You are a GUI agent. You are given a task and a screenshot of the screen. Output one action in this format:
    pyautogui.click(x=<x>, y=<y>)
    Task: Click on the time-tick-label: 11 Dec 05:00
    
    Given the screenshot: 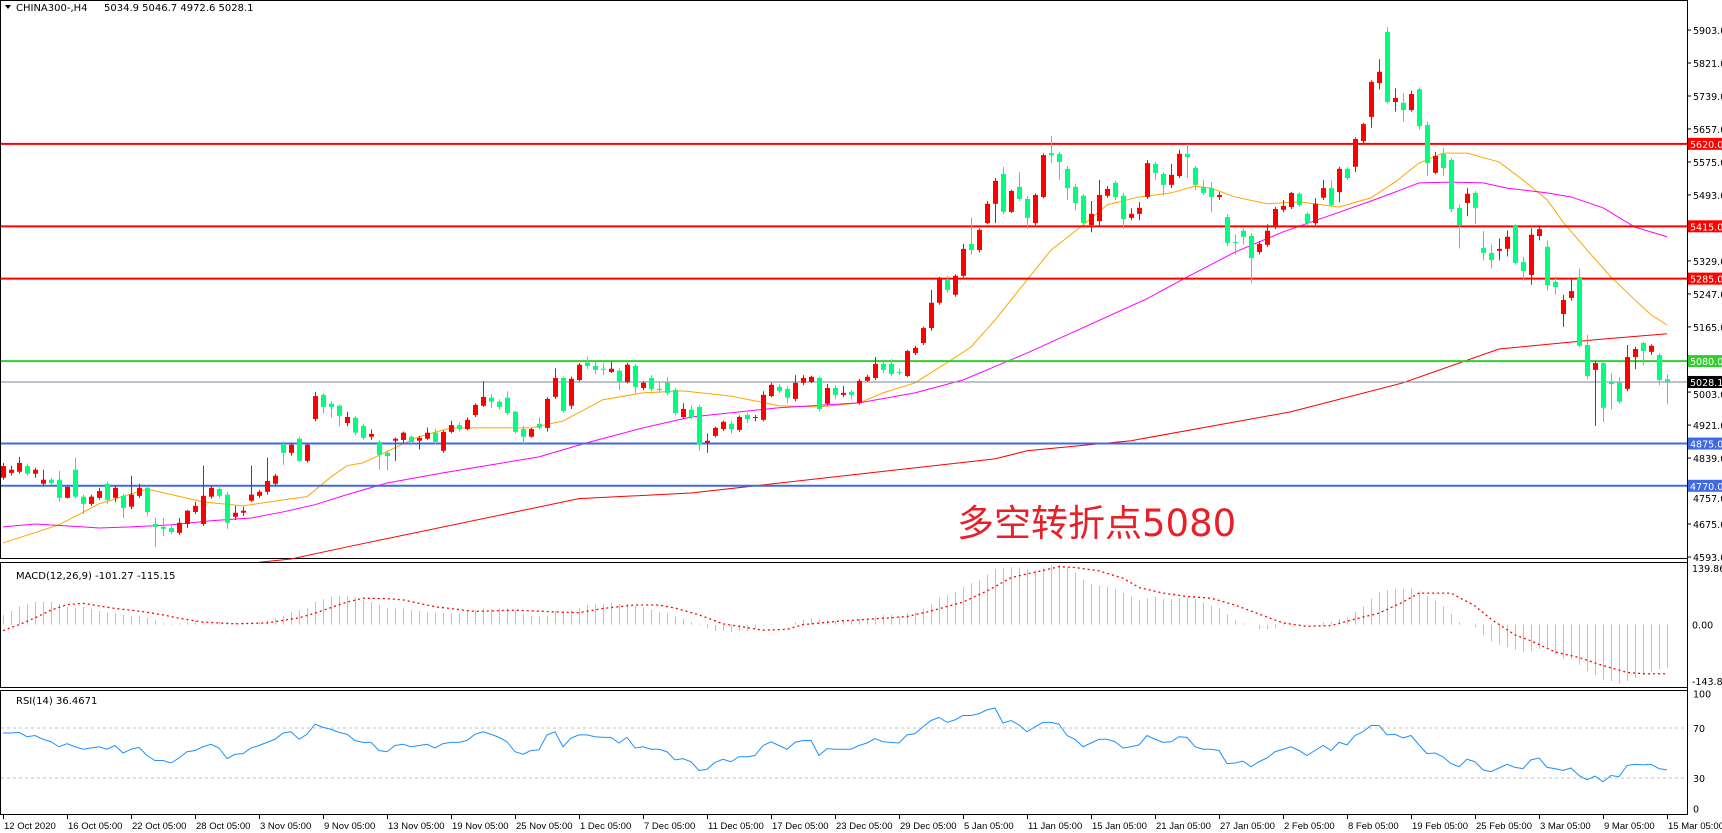 What is the action you would take?
    pyautogui.click(x=736, y=826)
    